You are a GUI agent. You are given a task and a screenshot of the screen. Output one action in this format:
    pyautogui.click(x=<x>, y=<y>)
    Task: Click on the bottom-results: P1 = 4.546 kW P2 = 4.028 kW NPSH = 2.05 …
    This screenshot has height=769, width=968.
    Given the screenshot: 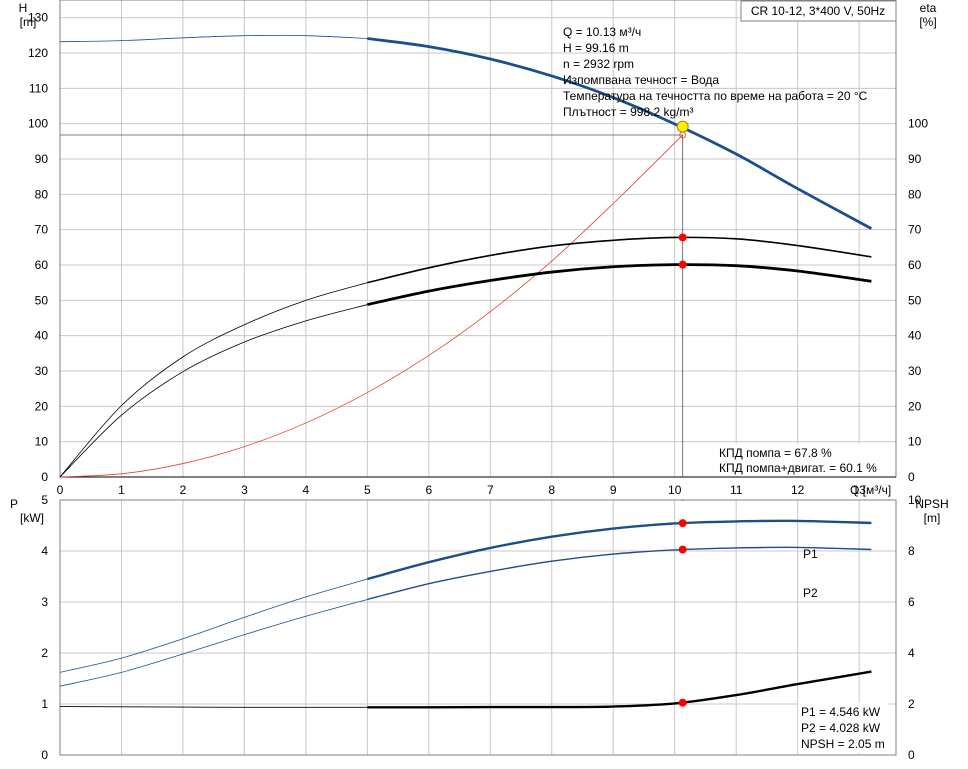 What is the action you would take?
    pyautogui.click(x=843, y=728)
    